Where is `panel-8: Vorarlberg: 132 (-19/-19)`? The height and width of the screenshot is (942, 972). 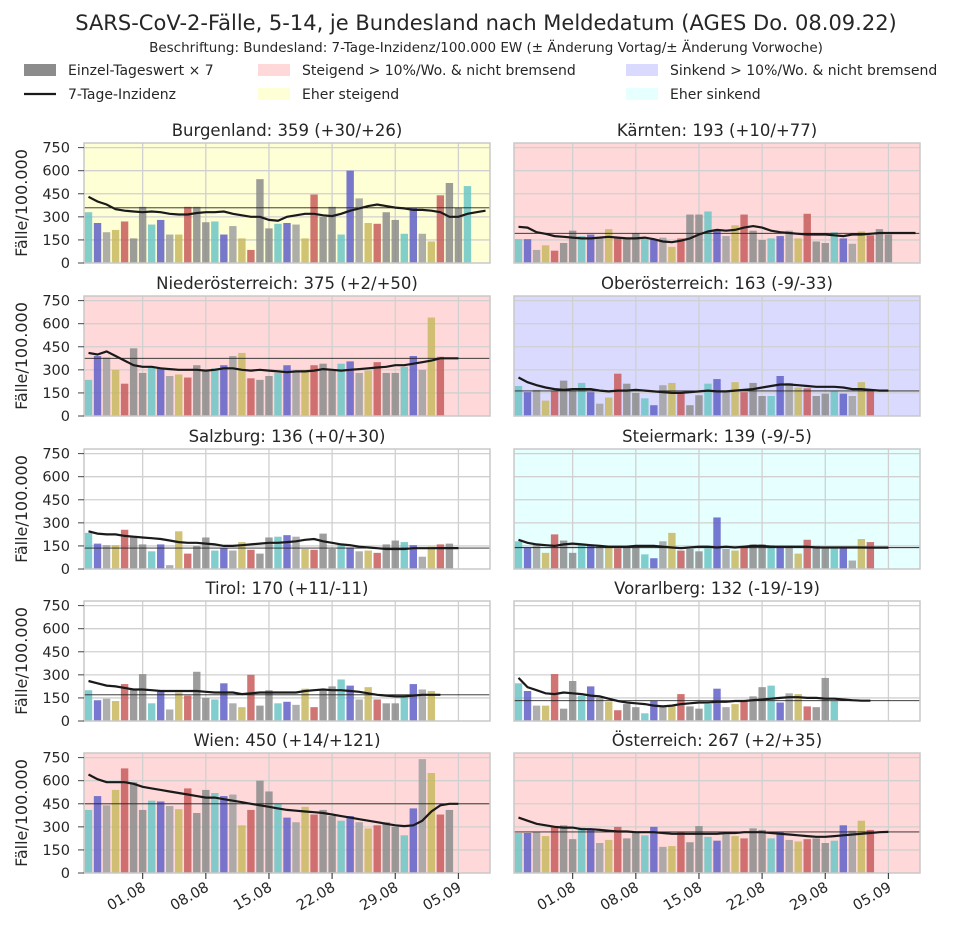
panel-8: Vorarlberg: 132 (-19/-19) is located at coordinates (717, 650).